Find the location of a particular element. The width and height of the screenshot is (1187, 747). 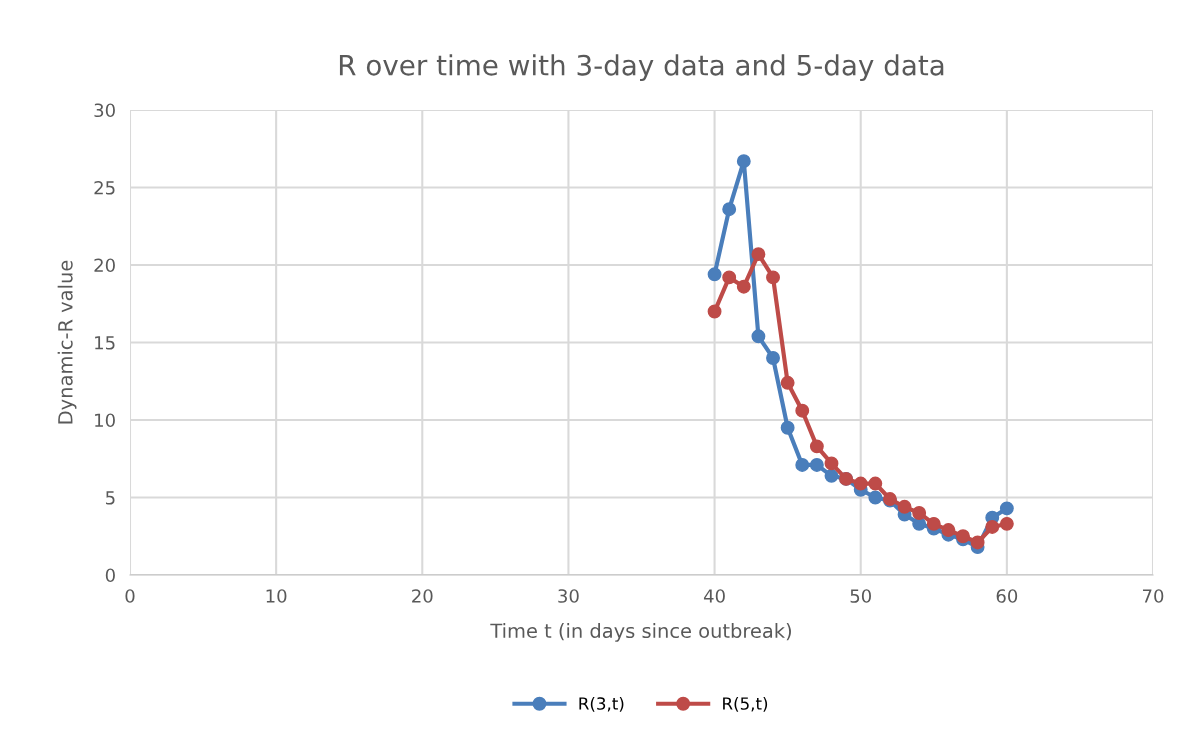

y-tick-label: 10 is located at coordinates (105, 420).